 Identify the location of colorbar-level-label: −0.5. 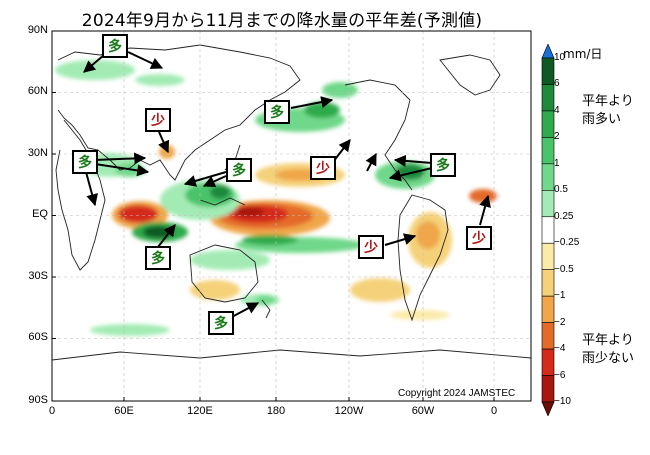
(564, 269).